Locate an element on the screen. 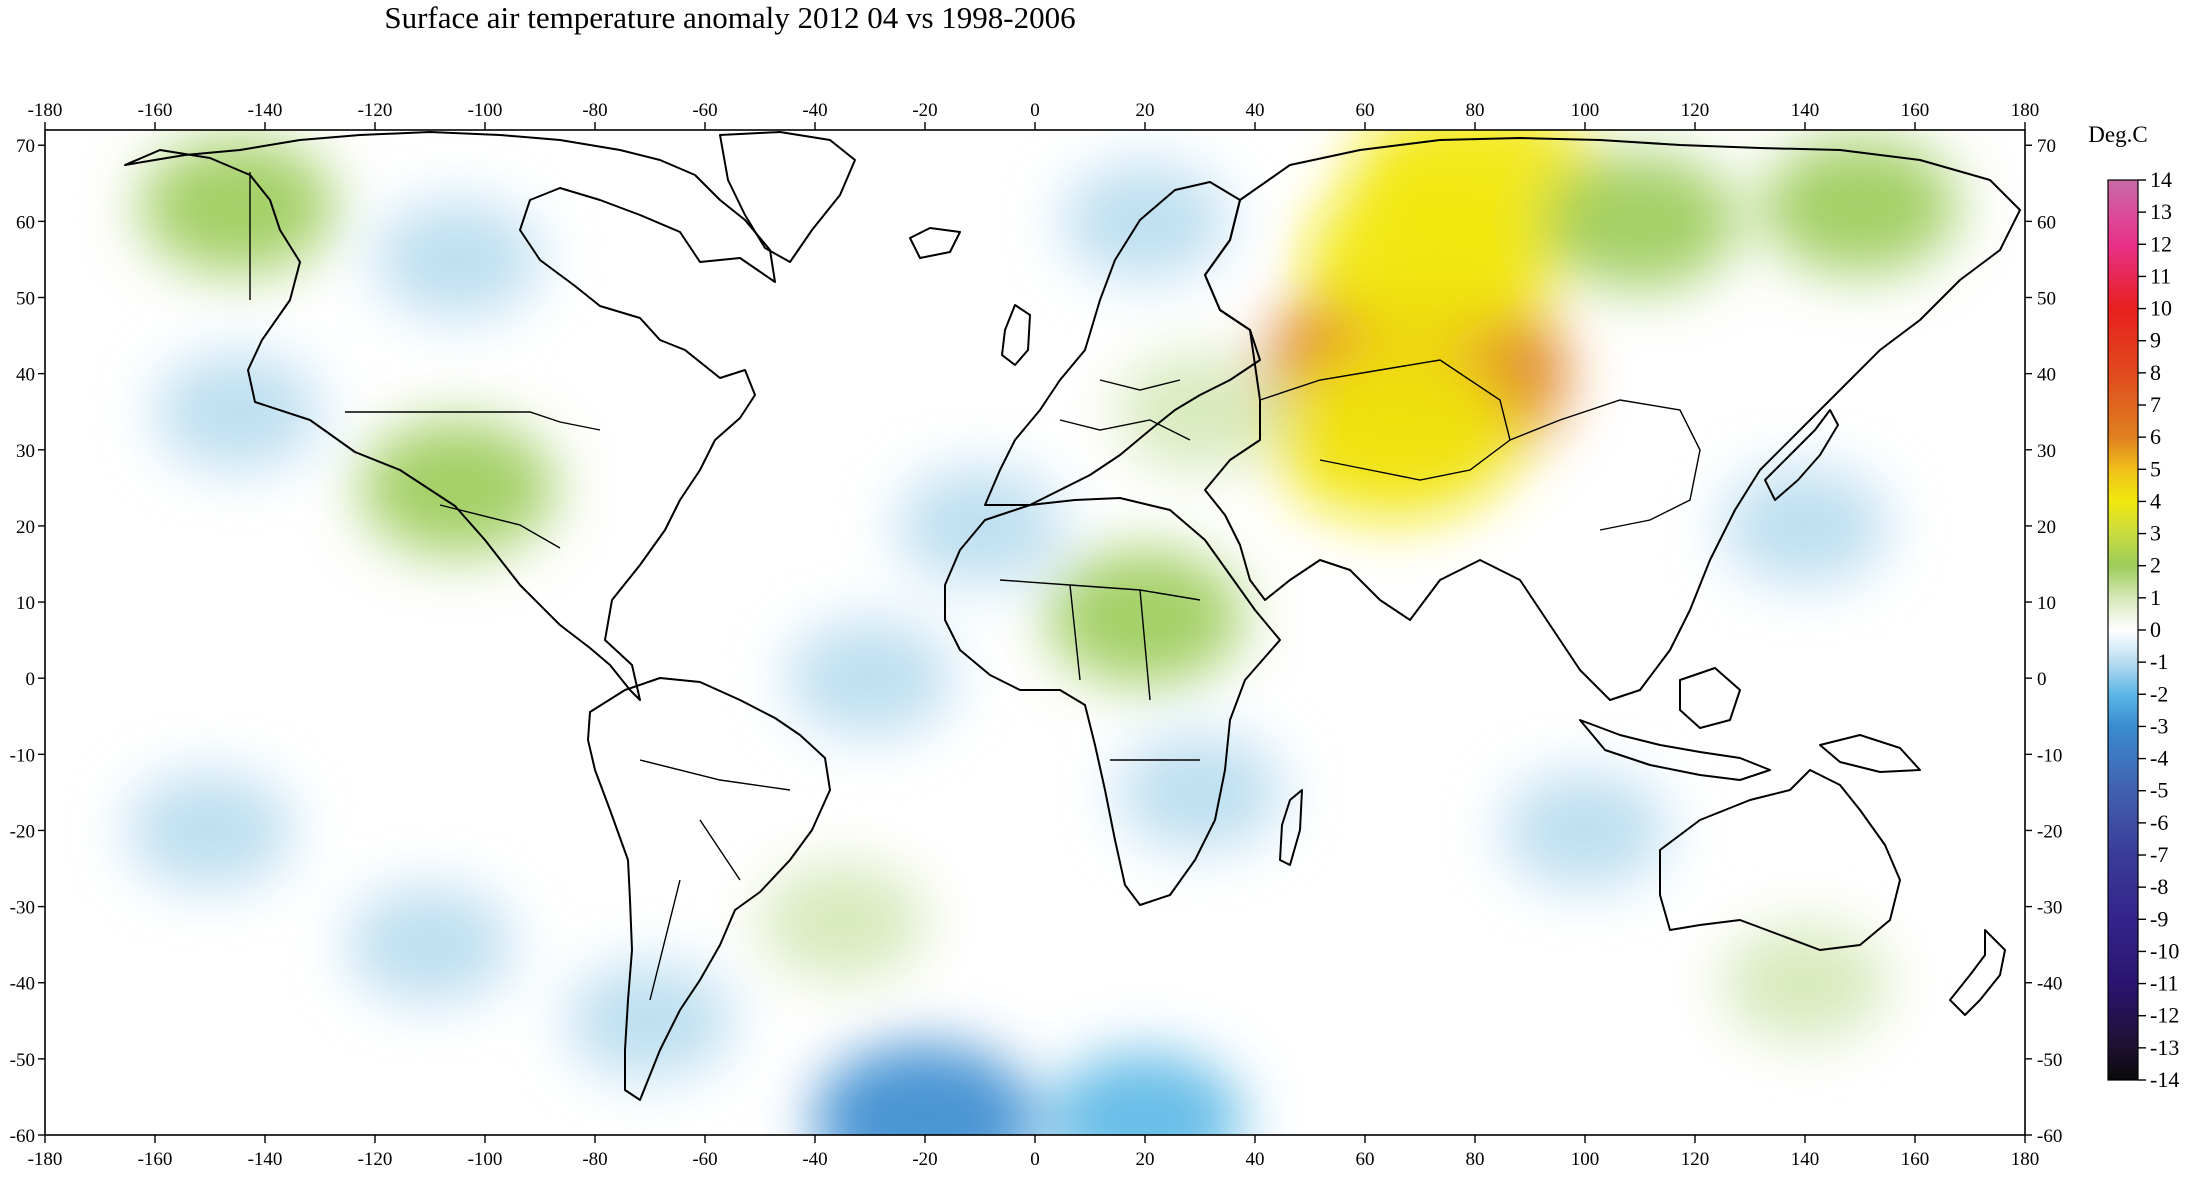 This screenshot has width=2200, height=1185. x-tick-label-bottom: 180 is located at coordinates (2025, 1159).